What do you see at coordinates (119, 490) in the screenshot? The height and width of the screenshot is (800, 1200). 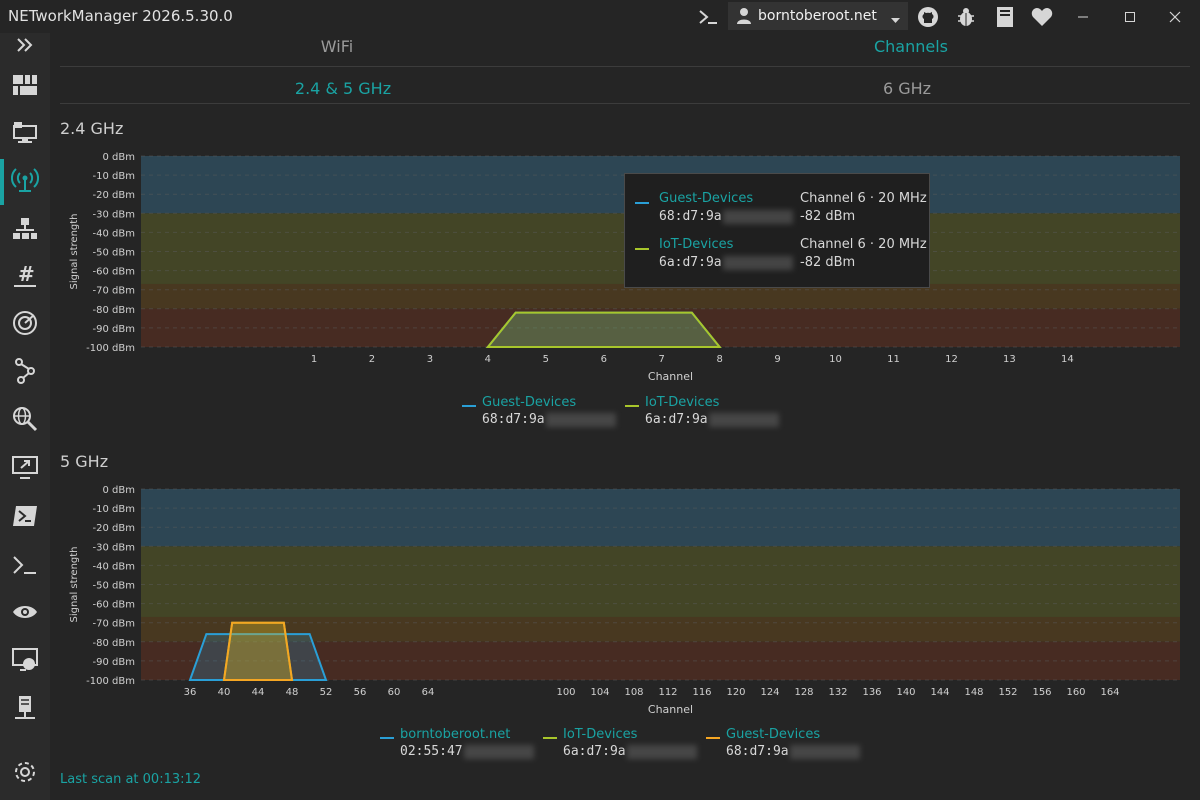 I see `y-tick-label: 0 dBm` at bounding box center [119, 490].